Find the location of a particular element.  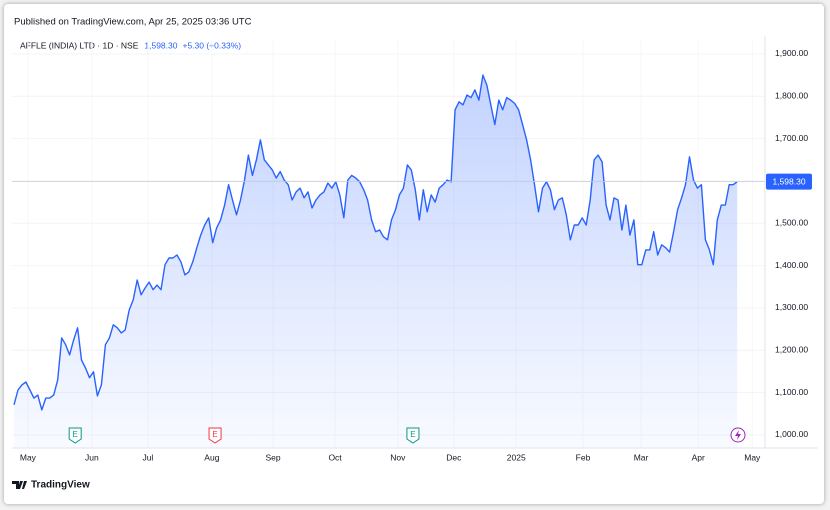

x-tick-label: Mar is located at coordinates (641, 457).